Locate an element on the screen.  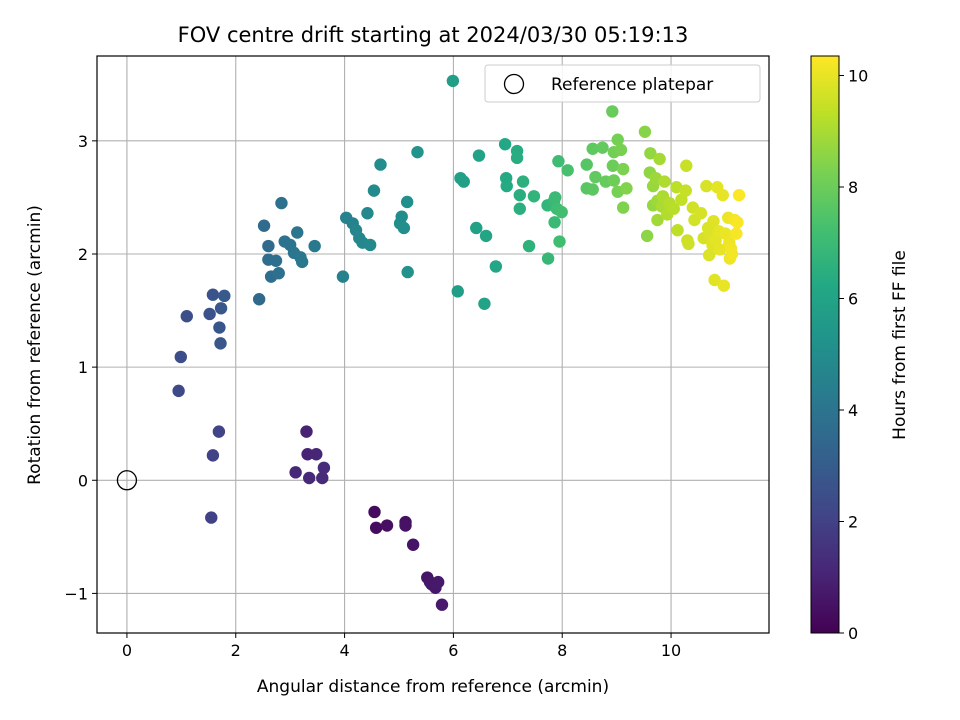
colorbar-ticks: 0 2 4 6 8 10 is located at coordinates (853, 355).